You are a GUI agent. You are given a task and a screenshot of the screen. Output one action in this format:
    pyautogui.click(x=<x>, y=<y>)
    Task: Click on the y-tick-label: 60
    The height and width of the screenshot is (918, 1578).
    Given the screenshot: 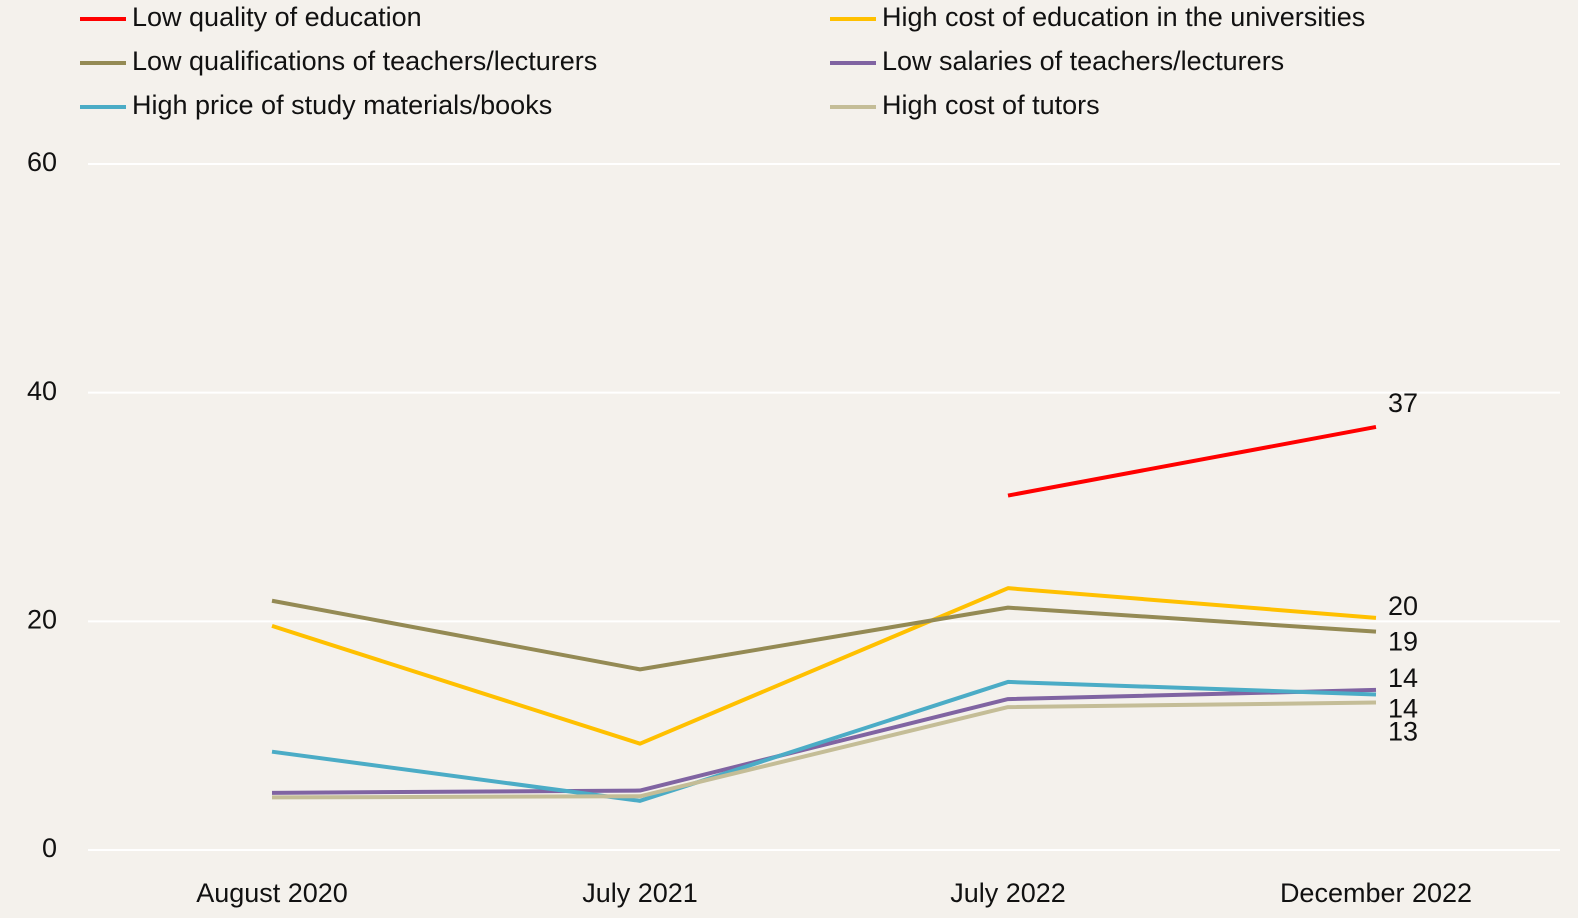 What is the action you would take?
    pyautogui.click(x=42, y=162)
    